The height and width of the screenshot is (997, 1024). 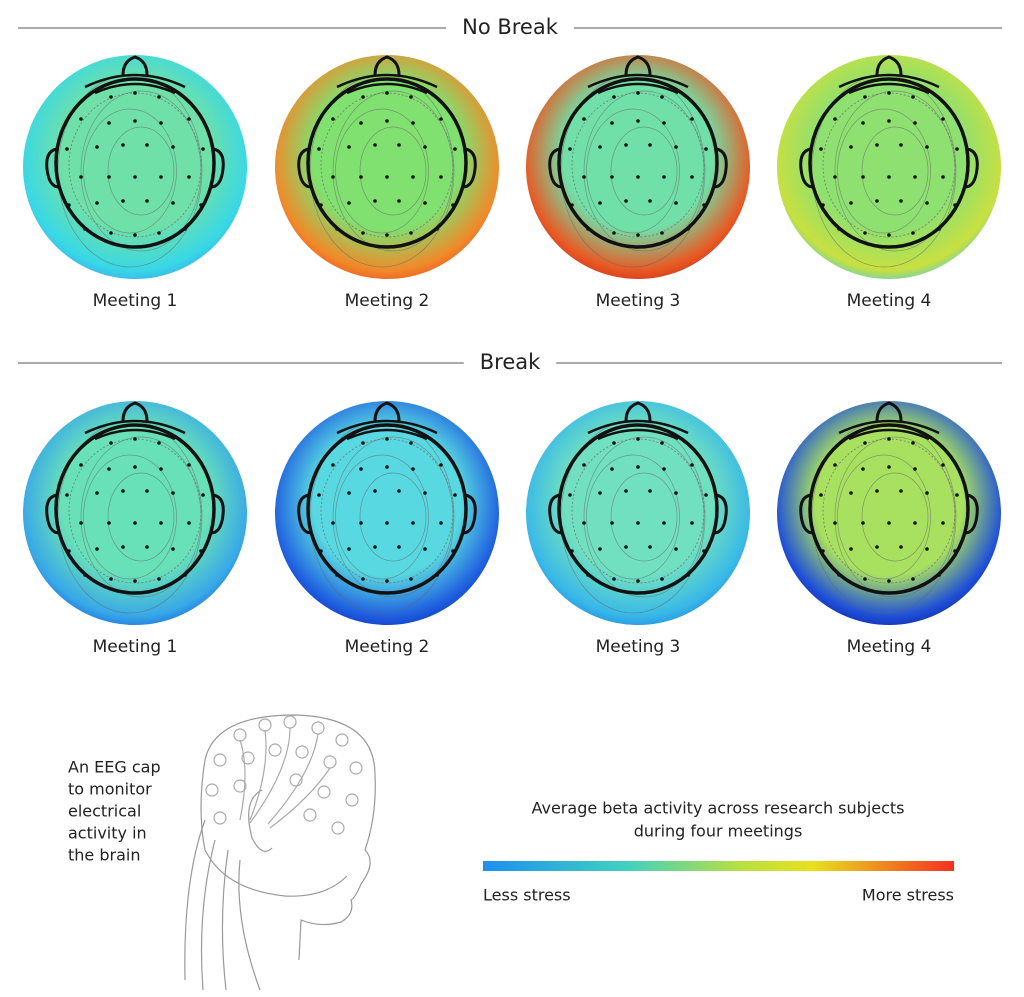 I want to click on legend-high: More stress, so click(x=908, y=895).